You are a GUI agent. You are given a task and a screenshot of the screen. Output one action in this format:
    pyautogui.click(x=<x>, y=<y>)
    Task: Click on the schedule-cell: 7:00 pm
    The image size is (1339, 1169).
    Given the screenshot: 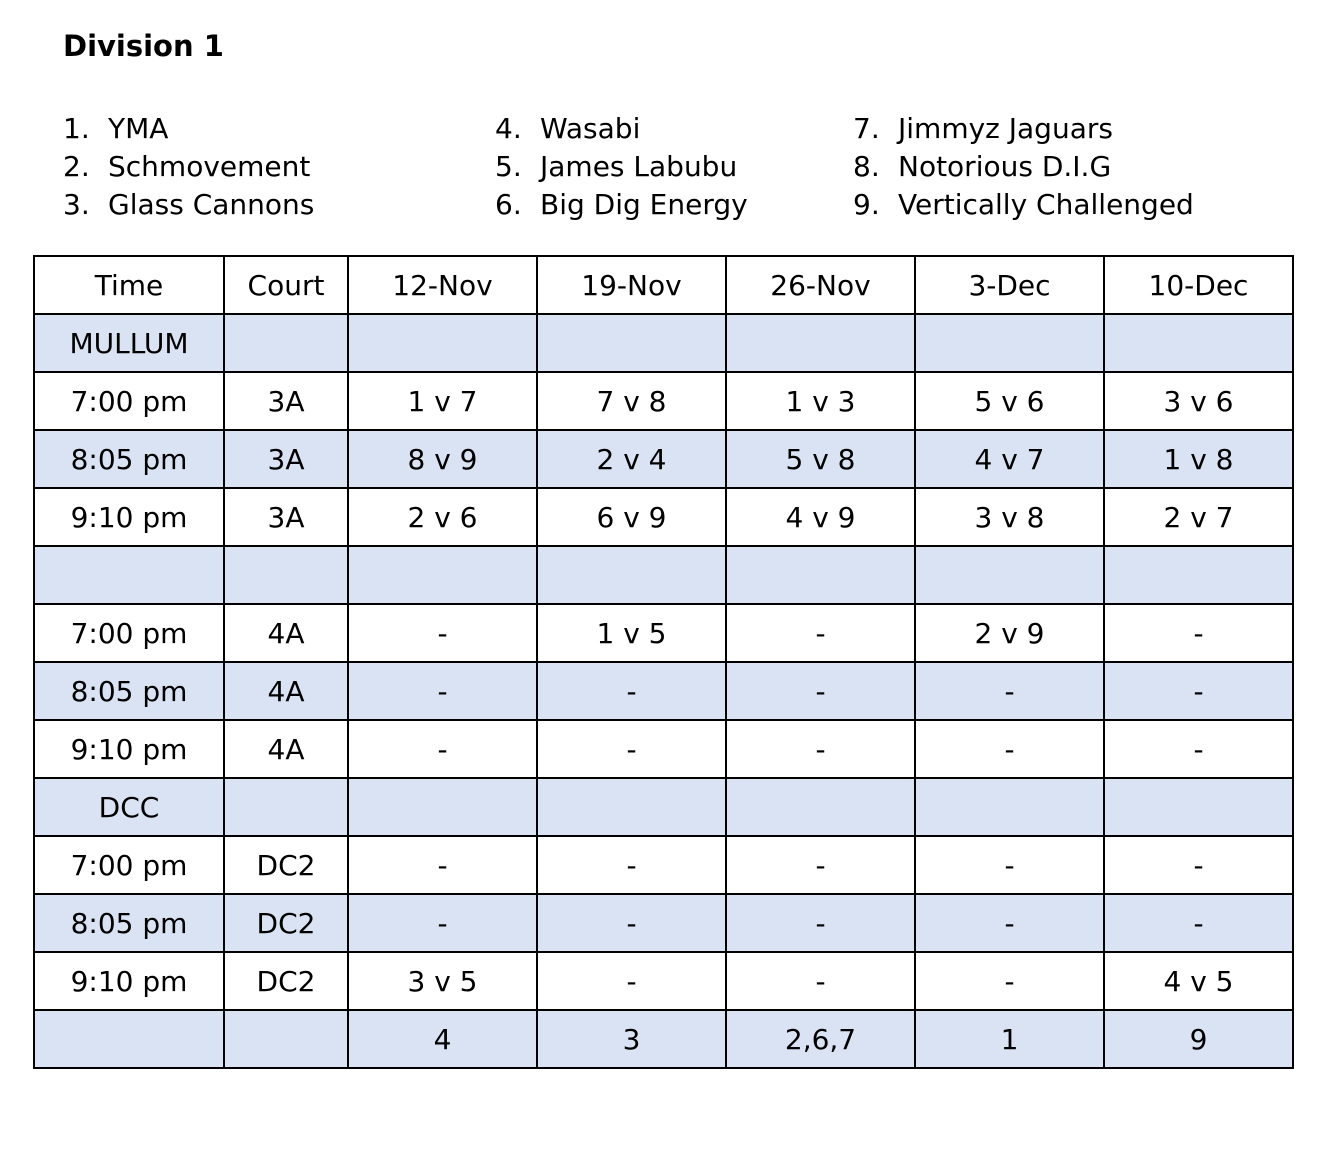 What is the action you would take?
    pyautogui.click(x=129, y=865)
    